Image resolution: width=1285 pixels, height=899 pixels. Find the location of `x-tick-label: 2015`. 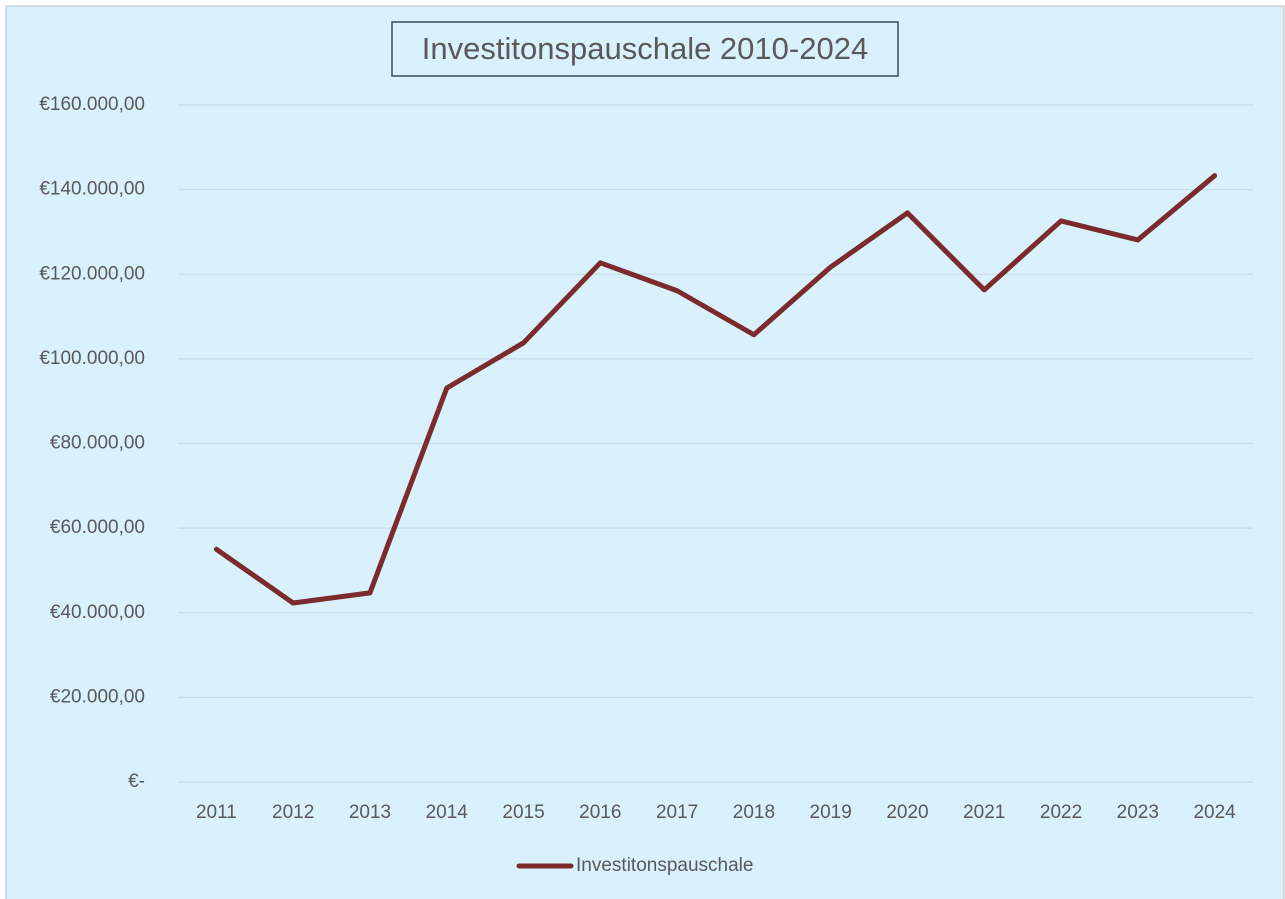

x-tick-label: 2015 is located at coordinates (523, 812).